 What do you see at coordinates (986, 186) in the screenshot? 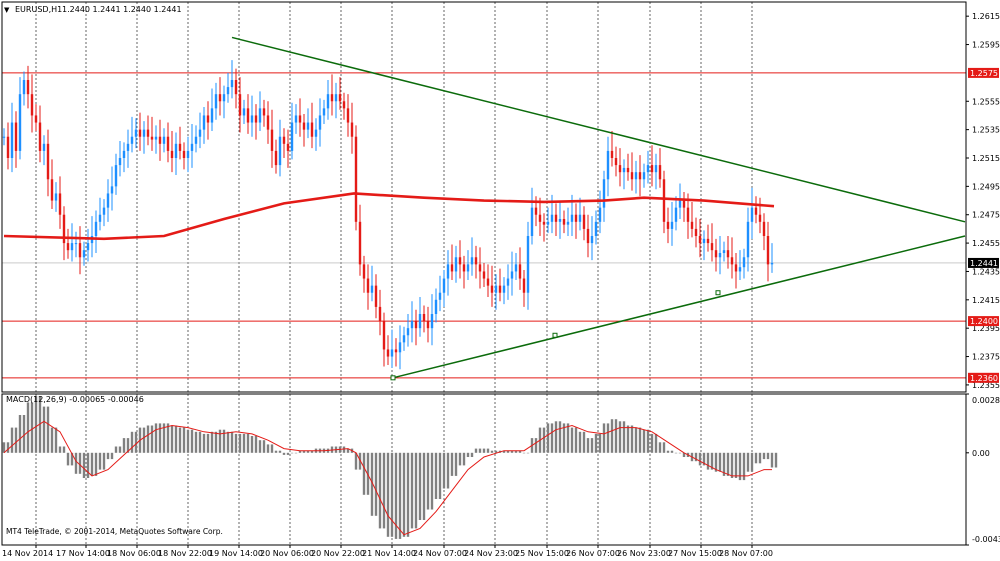
I see `price-tick-label: 1.2495` at bounding box center [986, 186].